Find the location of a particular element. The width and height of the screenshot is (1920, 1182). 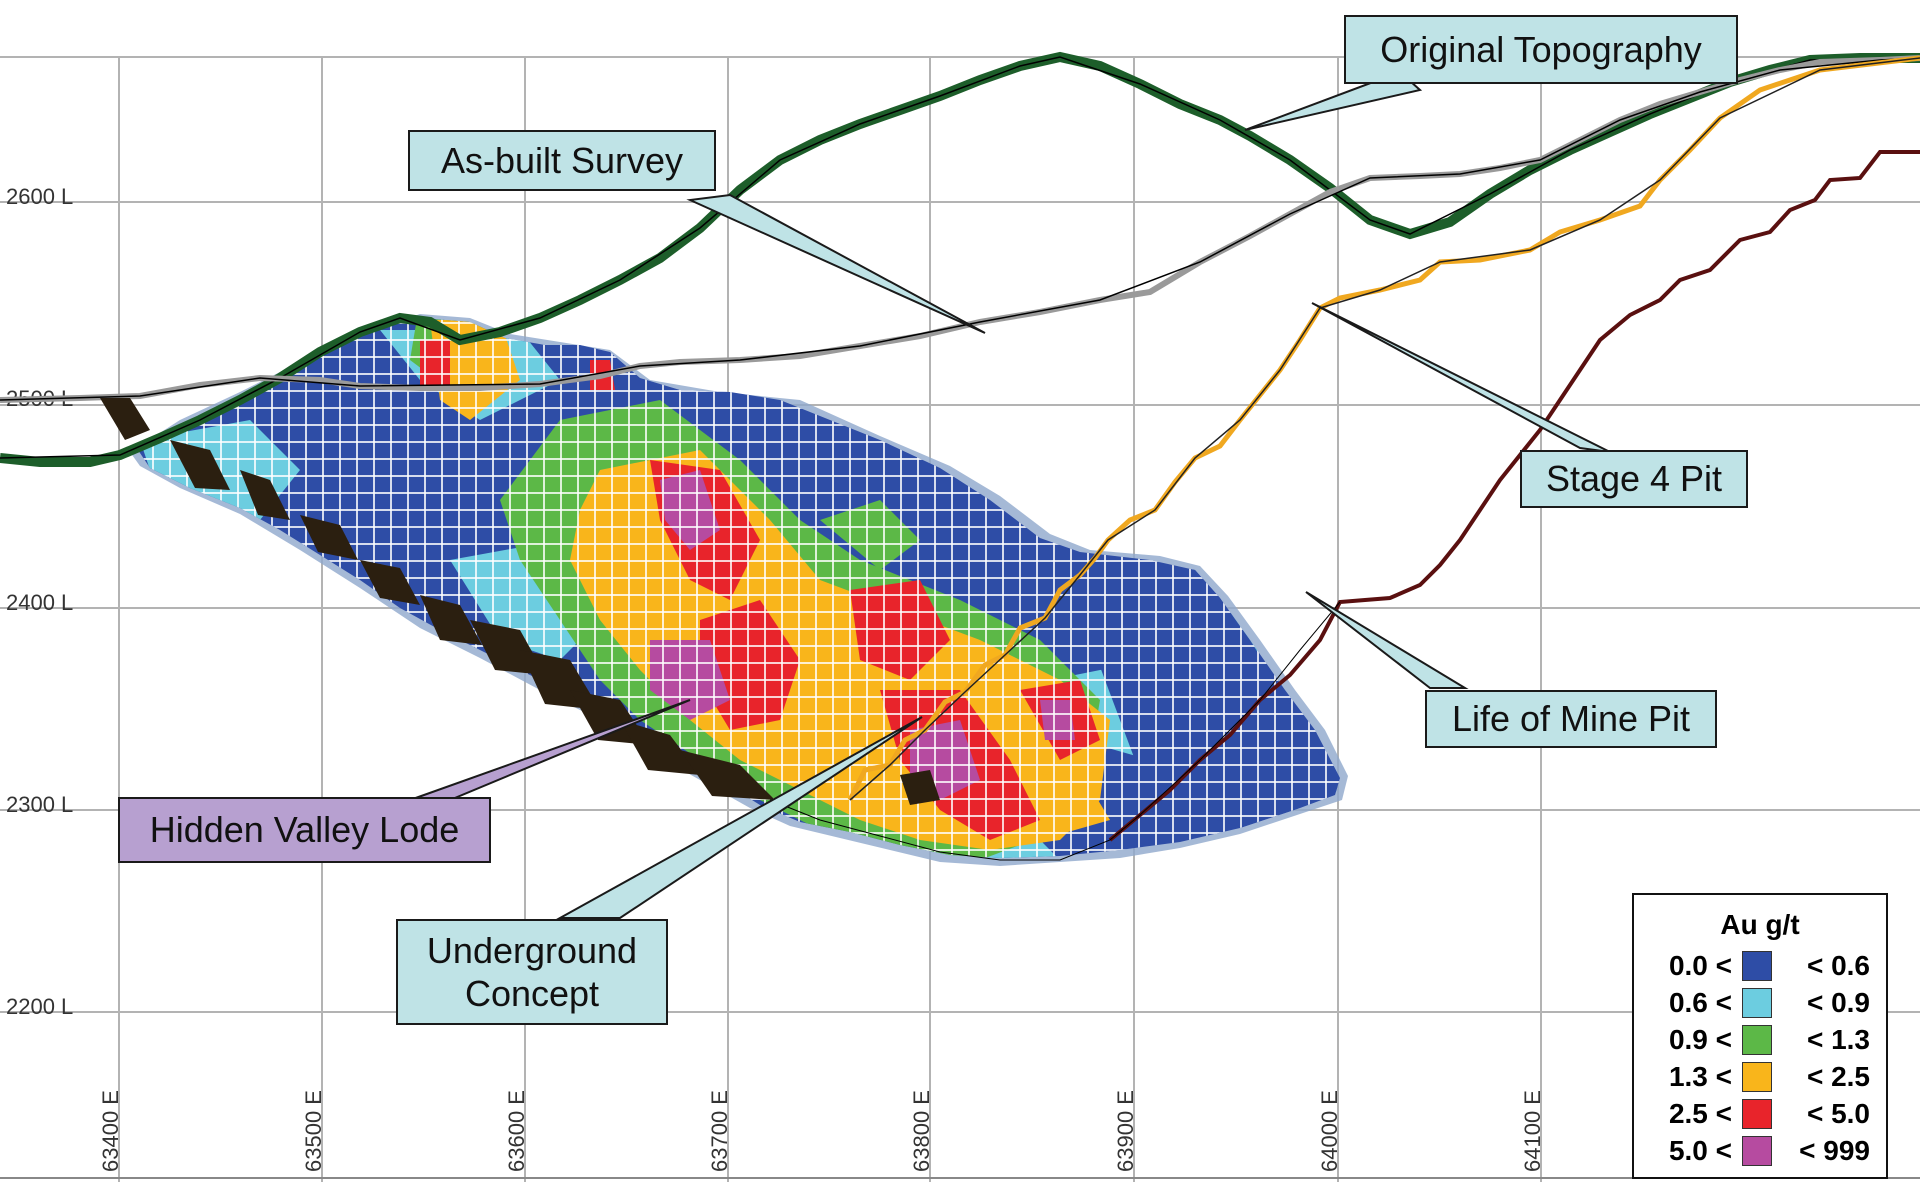

elevation-label-2600: 2600 L is located at coordinates (39, 196).